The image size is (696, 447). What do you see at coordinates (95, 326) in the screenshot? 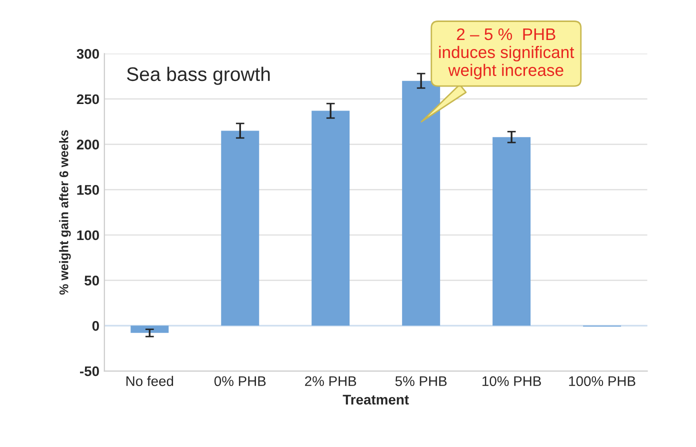
I see `y-tick-label: 0` at bounding box center [95, 326].